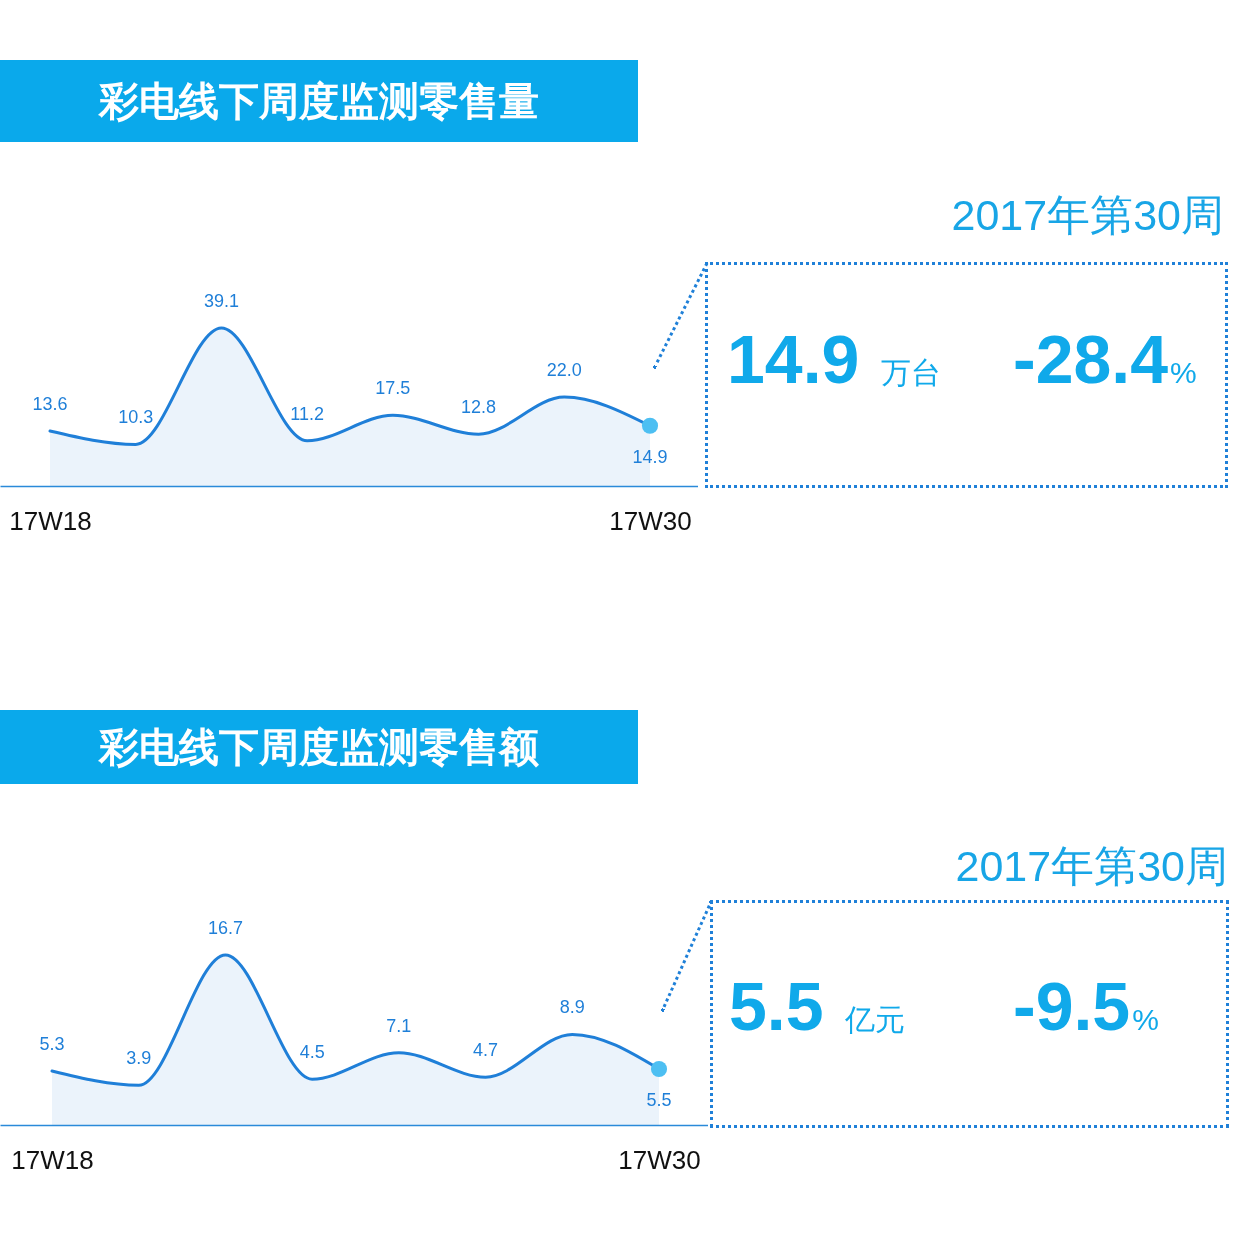 The width and height of the screenshot is (1247, 1247). I want to click on data-label: 5.5, so click(659, 1100).